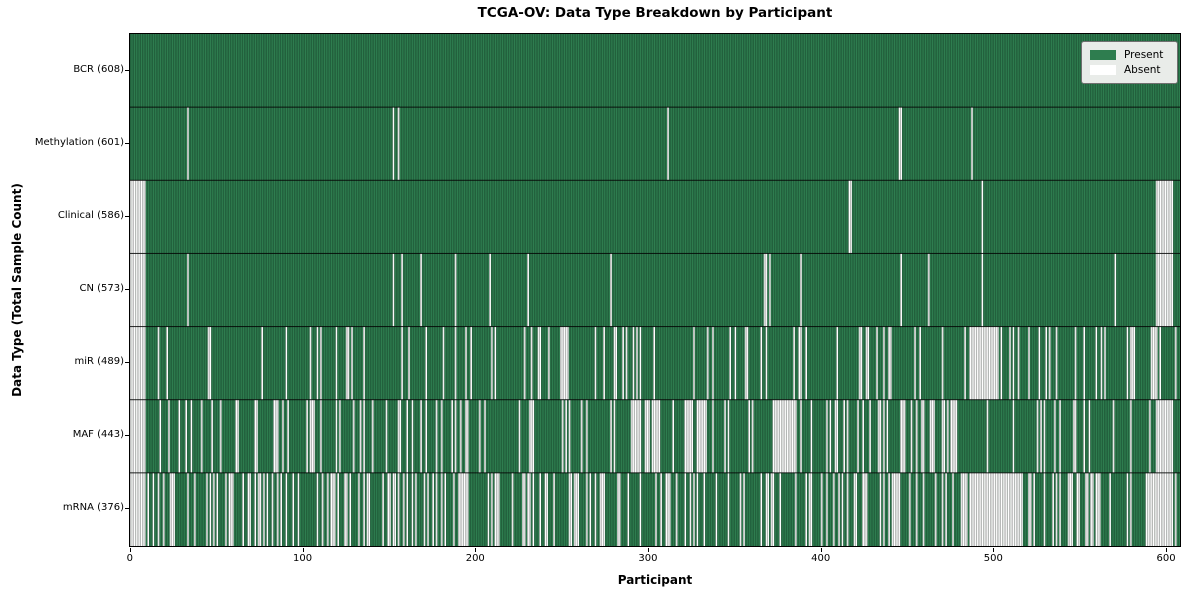 The width and height of the screenshot is (1200, 600). Describe the element at coordinates (98, 435) in the screenshot. I see `row-label-MAF: MAF (443)` at that location.